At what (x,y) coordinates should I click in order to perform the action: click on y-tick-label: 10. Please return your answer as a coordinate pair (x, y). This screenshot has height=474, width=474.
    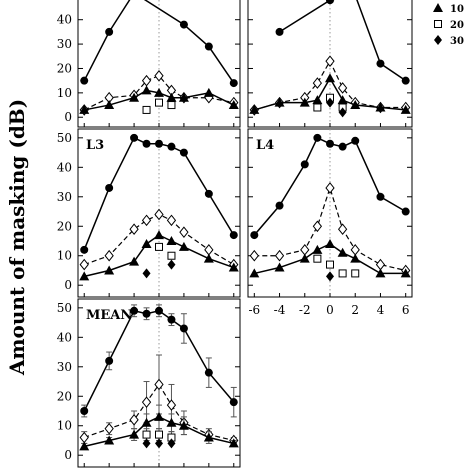
    Looking at the image, I should click on (64, 93).